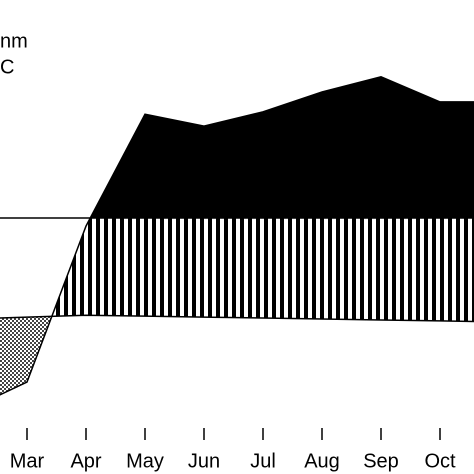 This screenshot has height=474, width=474. What do you see at coordinates (381, 461) in the screenshot?
I see `x-tick-label: Sep` at bounding box center [381, 461].